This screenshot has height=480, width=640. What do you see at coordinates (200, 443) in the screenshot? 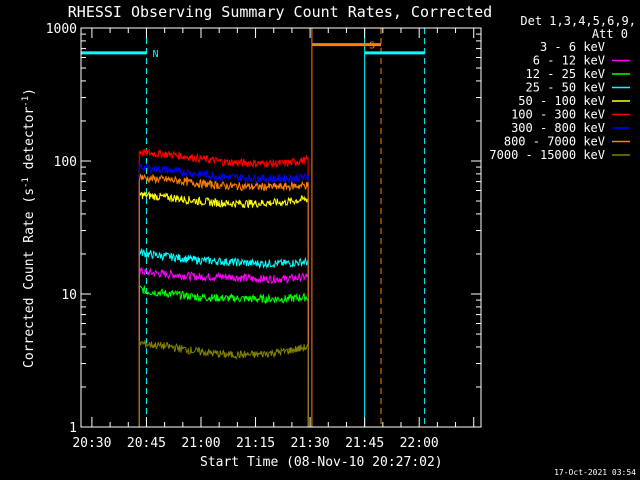
I see `x-tick-label: 21:00` at bounding box center [200, 443].